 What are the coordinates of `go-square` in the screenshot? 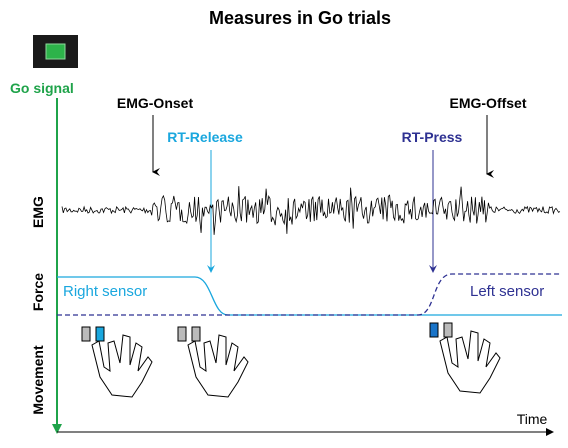 It's located at (55, 51).